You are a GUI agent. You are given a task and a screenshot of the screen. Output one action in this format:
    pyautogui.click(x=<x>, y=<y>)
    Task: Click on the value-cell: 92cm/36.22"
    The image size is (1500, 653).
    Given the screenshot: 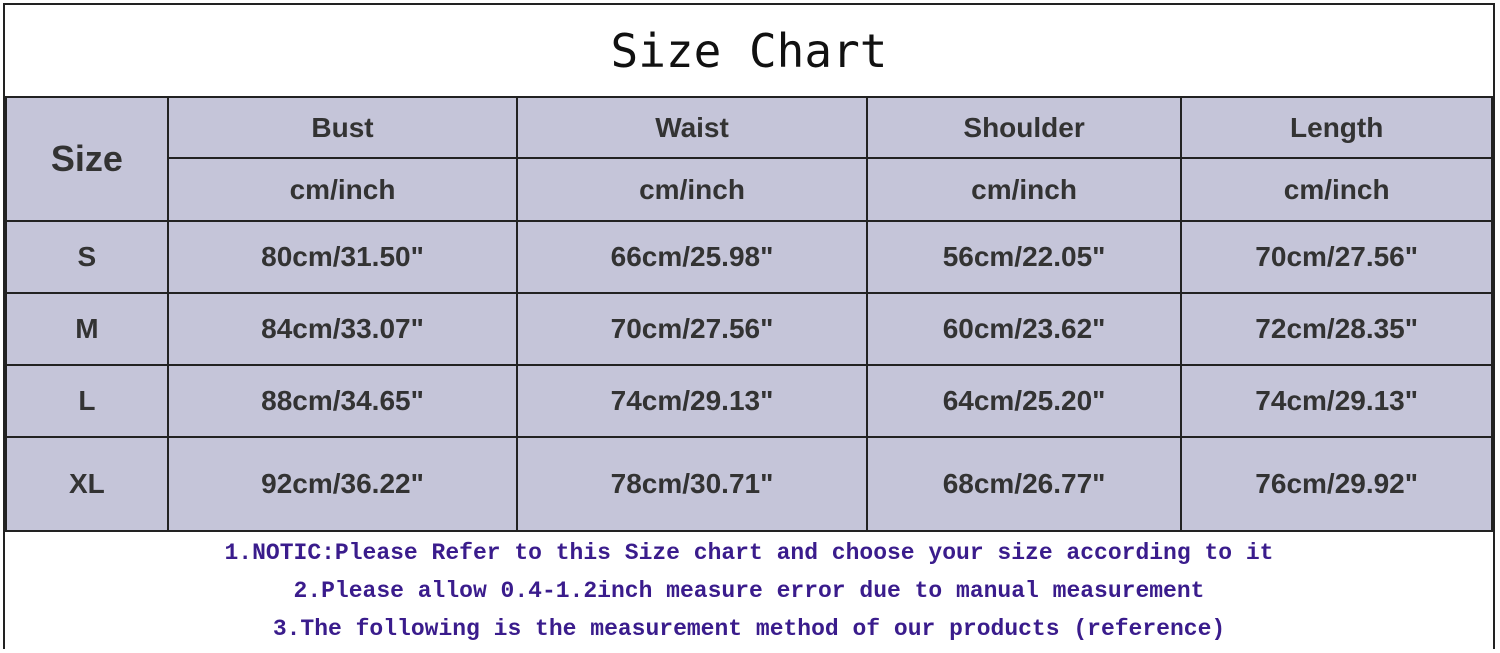 What is the action you would take?
    pyautogui.click(x=342, y=484)
    